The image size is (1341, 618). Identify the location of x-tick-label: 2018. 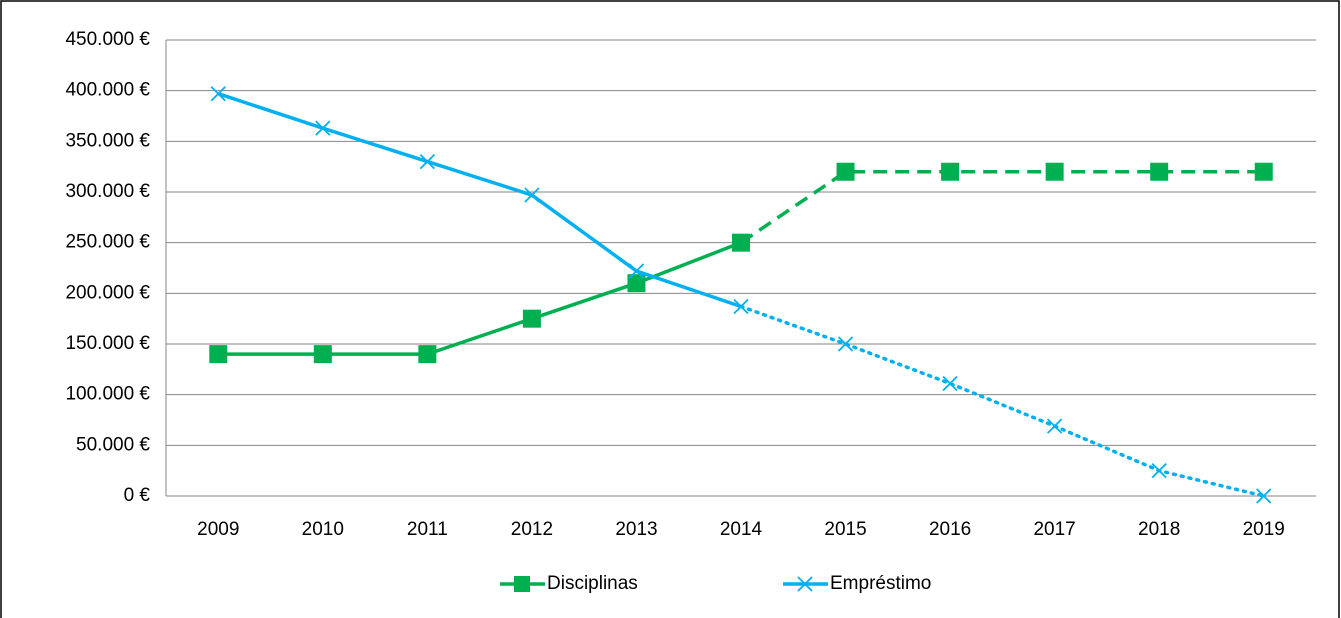
(1159, 529).